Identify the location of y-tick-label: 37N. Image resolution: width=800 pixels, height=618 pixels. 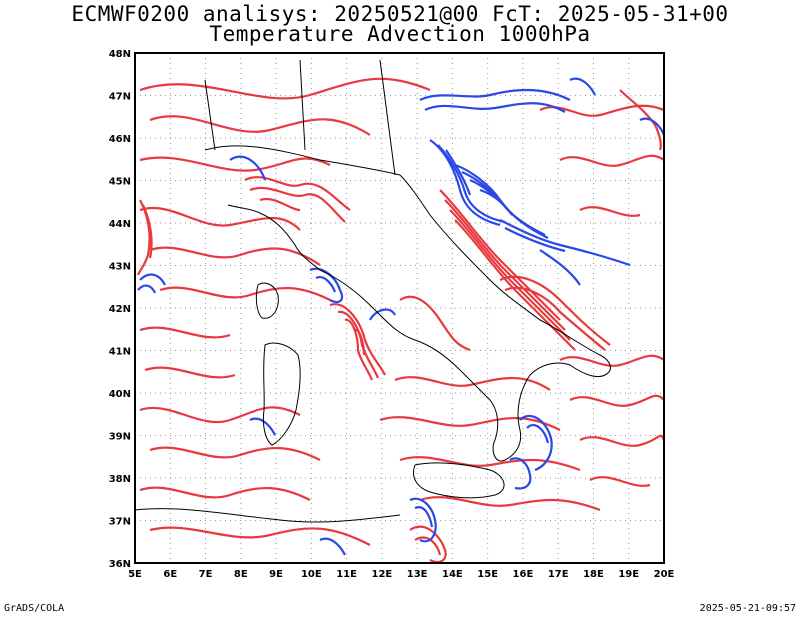
(120, 522).